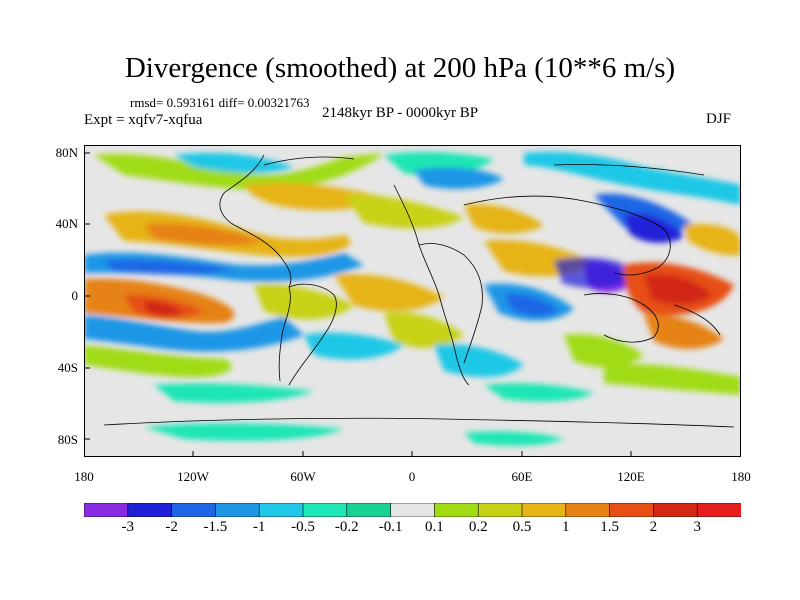  Describe the element at coordinates (67, 439) in the screenshot. I see `lat-label: 80S` at that location.